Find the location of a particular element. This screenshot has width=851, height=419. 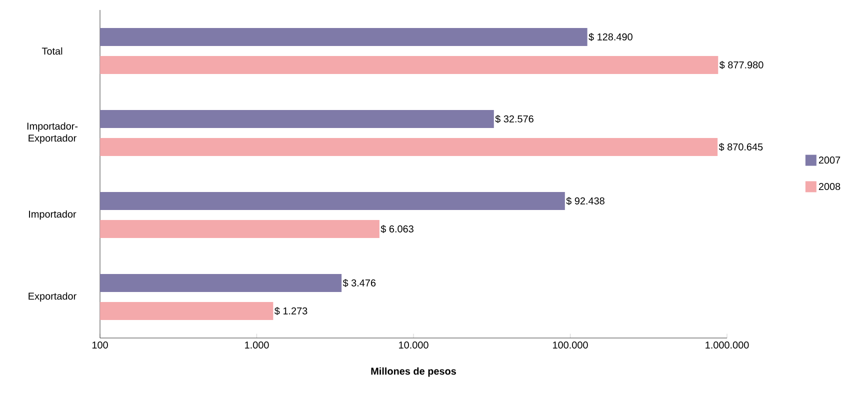

y-tick-label: Exportador is located at coordinates (52, 297).